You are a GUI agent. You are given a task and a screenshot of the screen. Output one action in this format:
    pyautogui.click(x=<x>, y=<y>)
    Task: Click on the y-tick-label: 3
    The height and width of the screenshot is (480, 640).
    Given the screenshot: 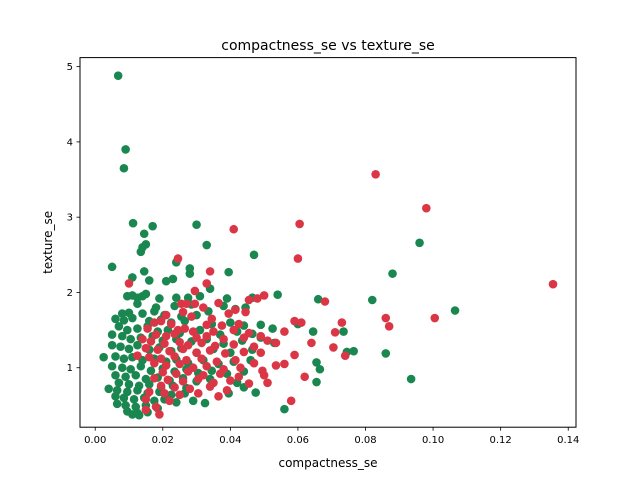 What is the action you would take?
    pyautogui.click(x=70, y=218)
    